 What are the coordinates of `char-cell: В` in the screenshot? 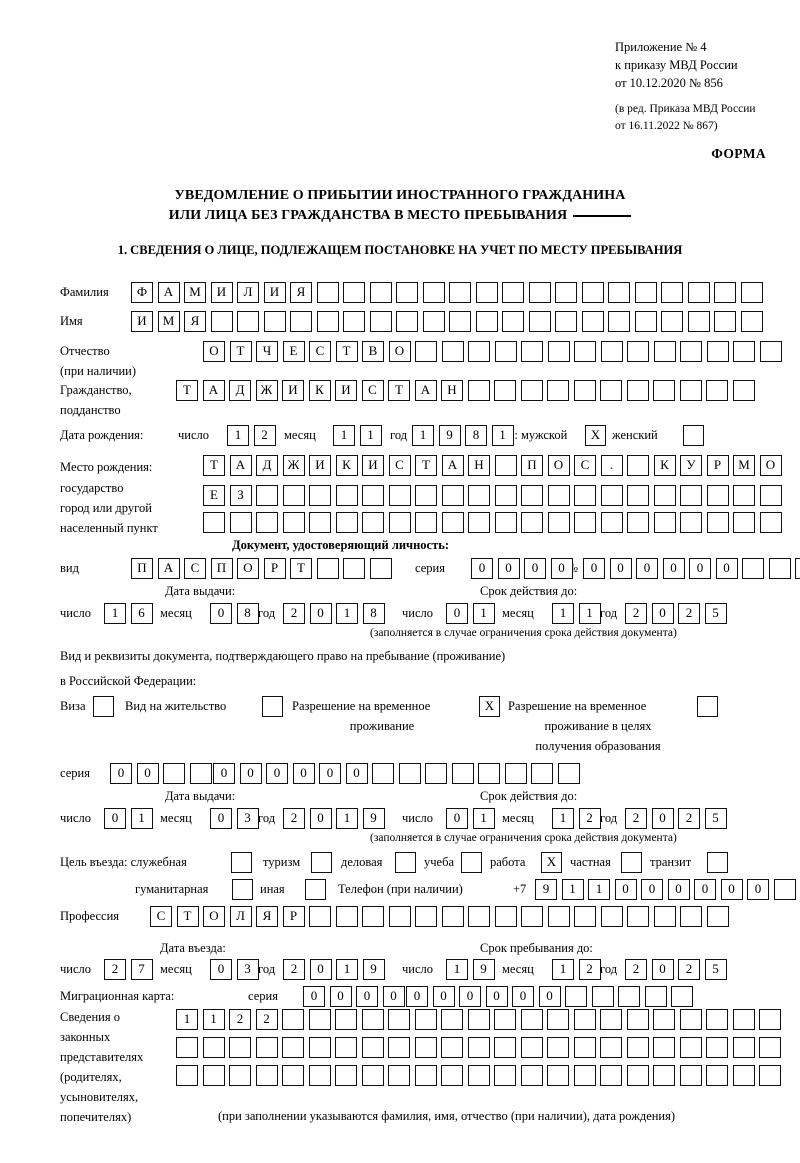 It's located at (373, 351).